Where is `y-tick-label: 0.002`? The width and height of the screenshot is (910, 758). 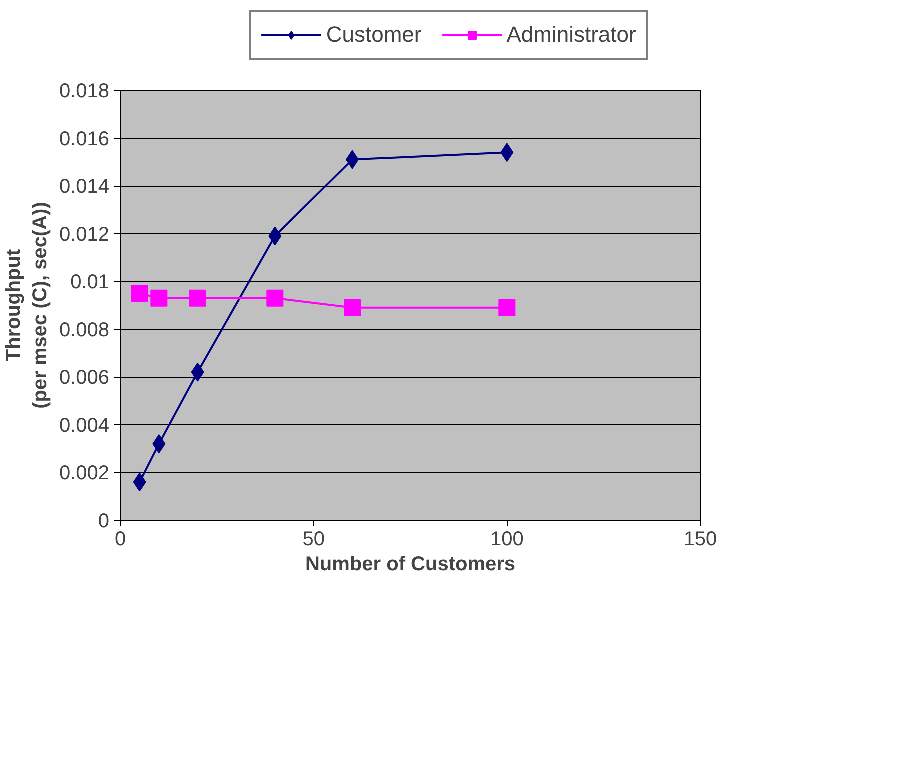
y-tick-label: 0.002 is located at coordinates (84, 473).